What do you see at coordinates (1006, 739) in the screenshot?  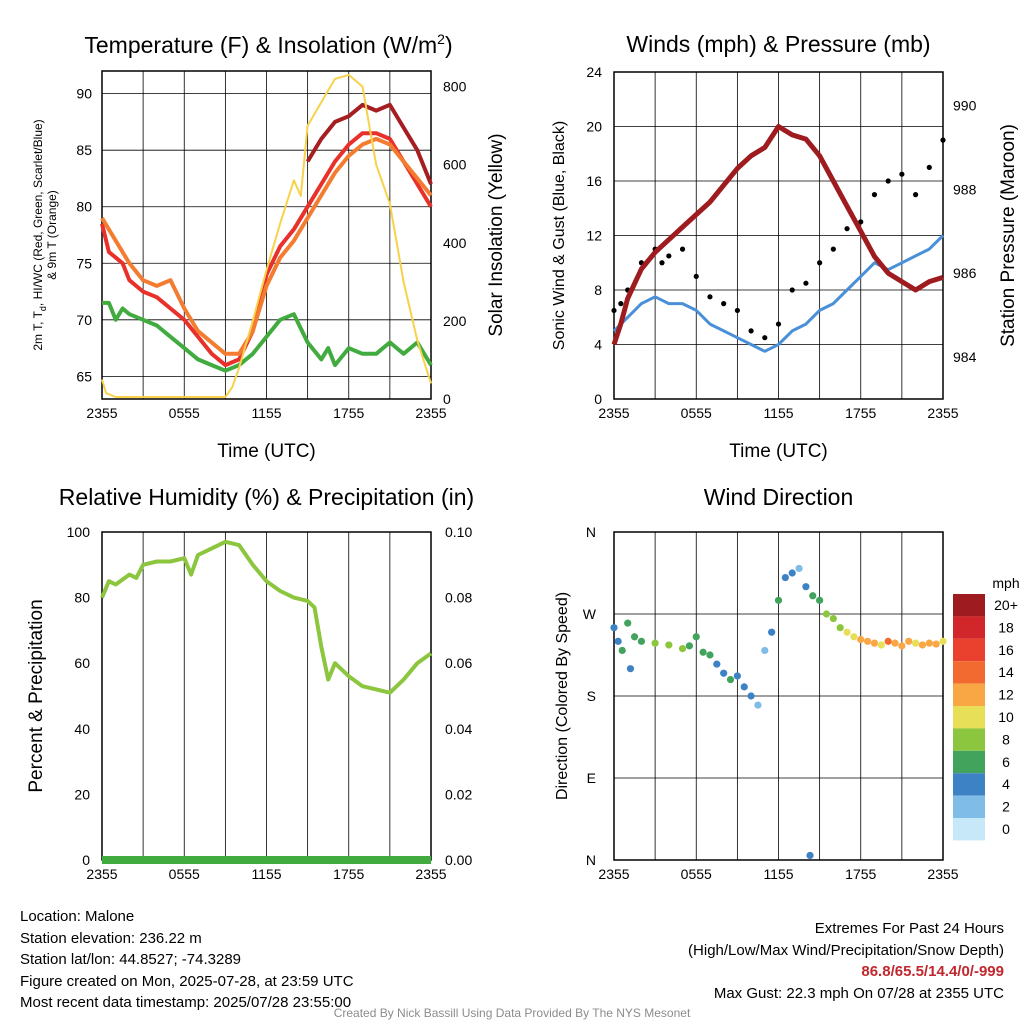 I see `legend-label: 8` at bounding box center [1006, 739].